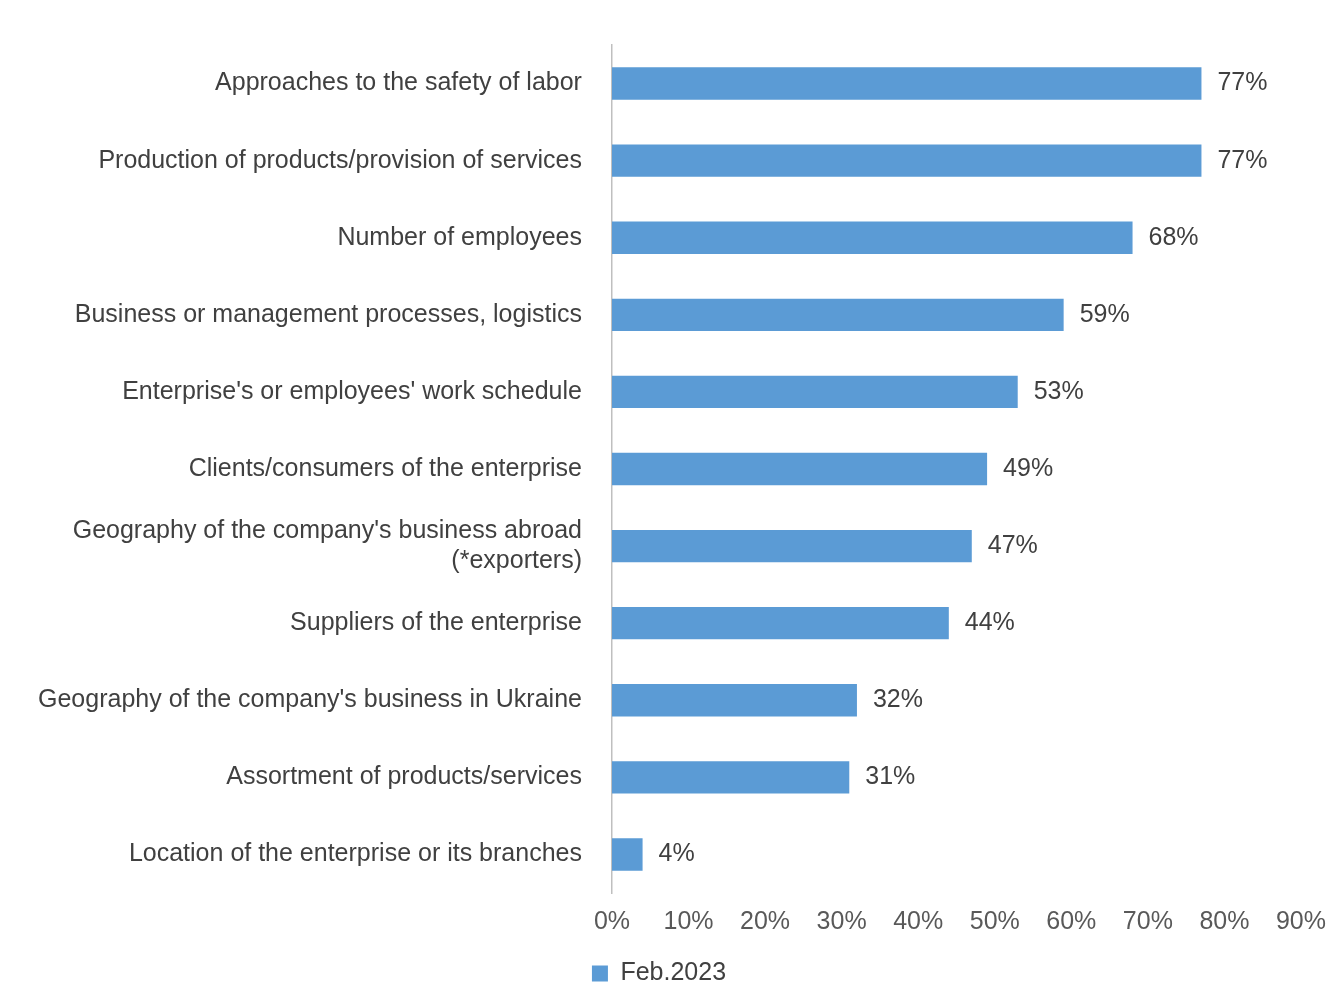  Describe the element at coordinates (340, 158) in the screenshot. I see `y-tick-label: Production of products/provision of services` at that location.